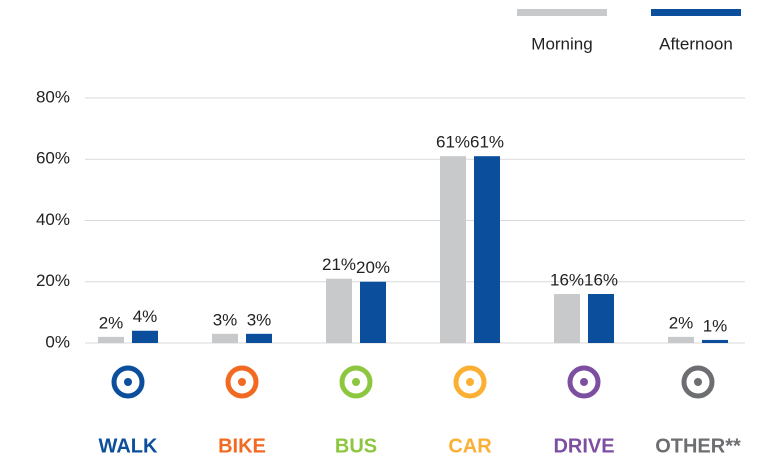 The width and height of the screenshot is (782, 464). I want to click on y-tick-label: 80%, so click(53, 96).